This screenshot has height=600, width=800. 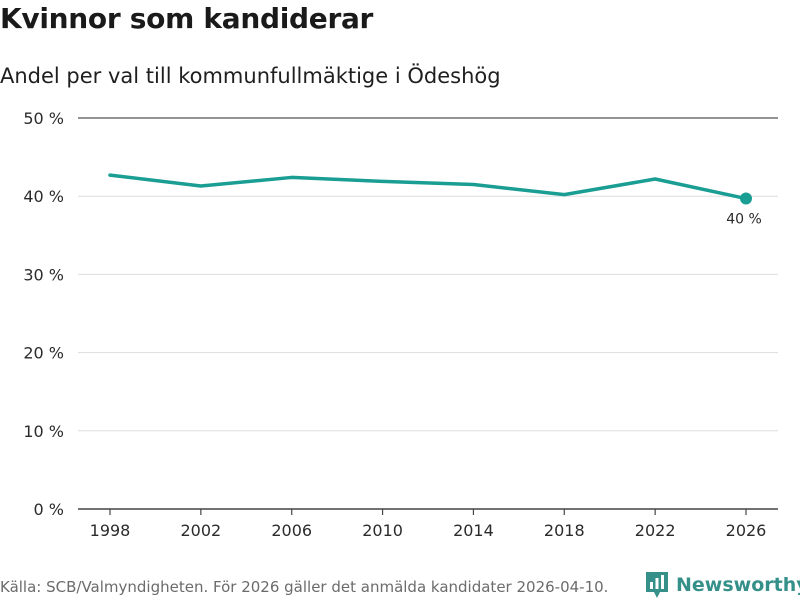 I want to click on brand-logo: Newsworthy, so click(x=722, y=585).